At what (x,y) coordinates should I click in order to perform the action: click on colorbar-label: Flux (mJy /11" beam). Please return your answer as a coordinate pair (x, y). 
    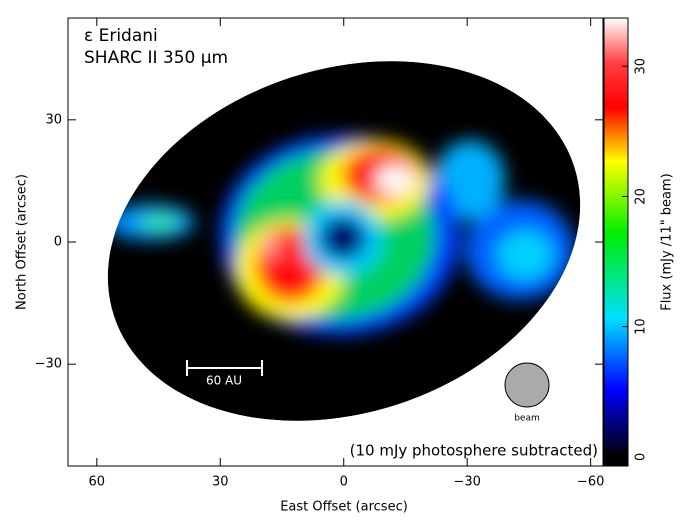
    Looking at the image, I should click on (667, 242).